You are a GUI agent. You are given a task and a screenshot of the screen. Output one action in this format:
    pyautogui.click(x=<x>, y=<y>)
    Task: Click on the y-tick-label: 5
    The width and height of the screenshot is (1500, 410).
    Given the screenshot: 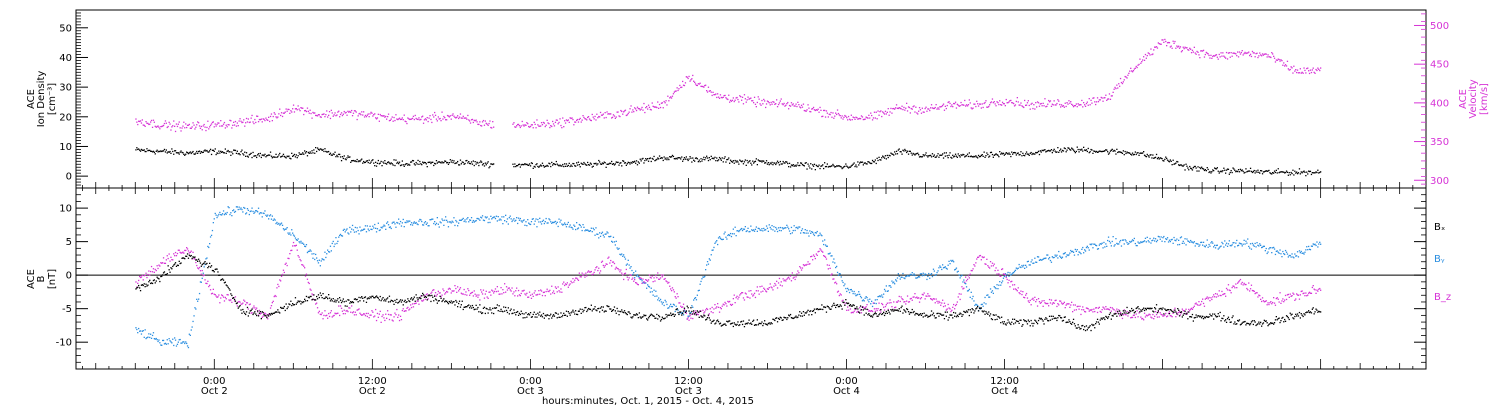 What is the action you would take?
    pyautogui.click(x=69, y=242)
    